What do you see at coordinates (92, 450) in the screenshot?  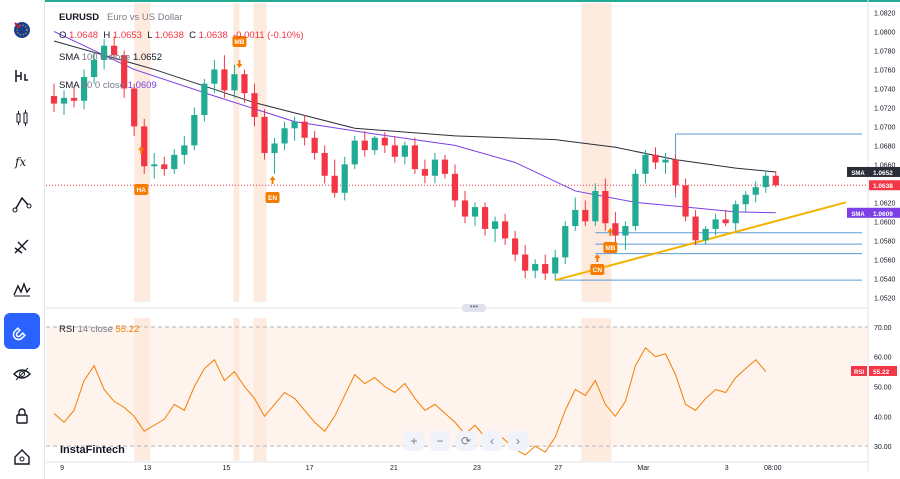 I see `brand-logo: InstaFintech` at bounding box center [92, 450].